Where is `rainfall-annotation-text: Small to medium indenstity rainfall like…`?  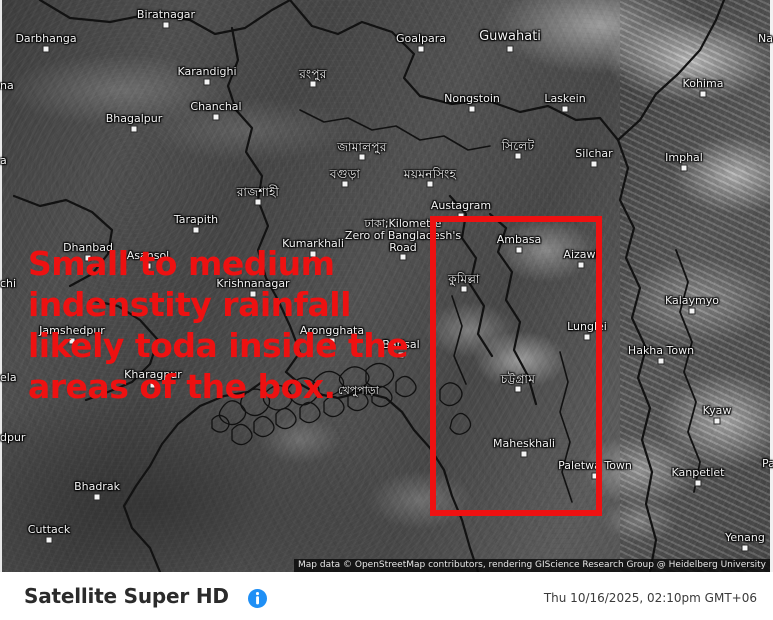 rainfall-annotation-text: Small to medium indenstity rainfall like… is located at coordinates (218, 325).